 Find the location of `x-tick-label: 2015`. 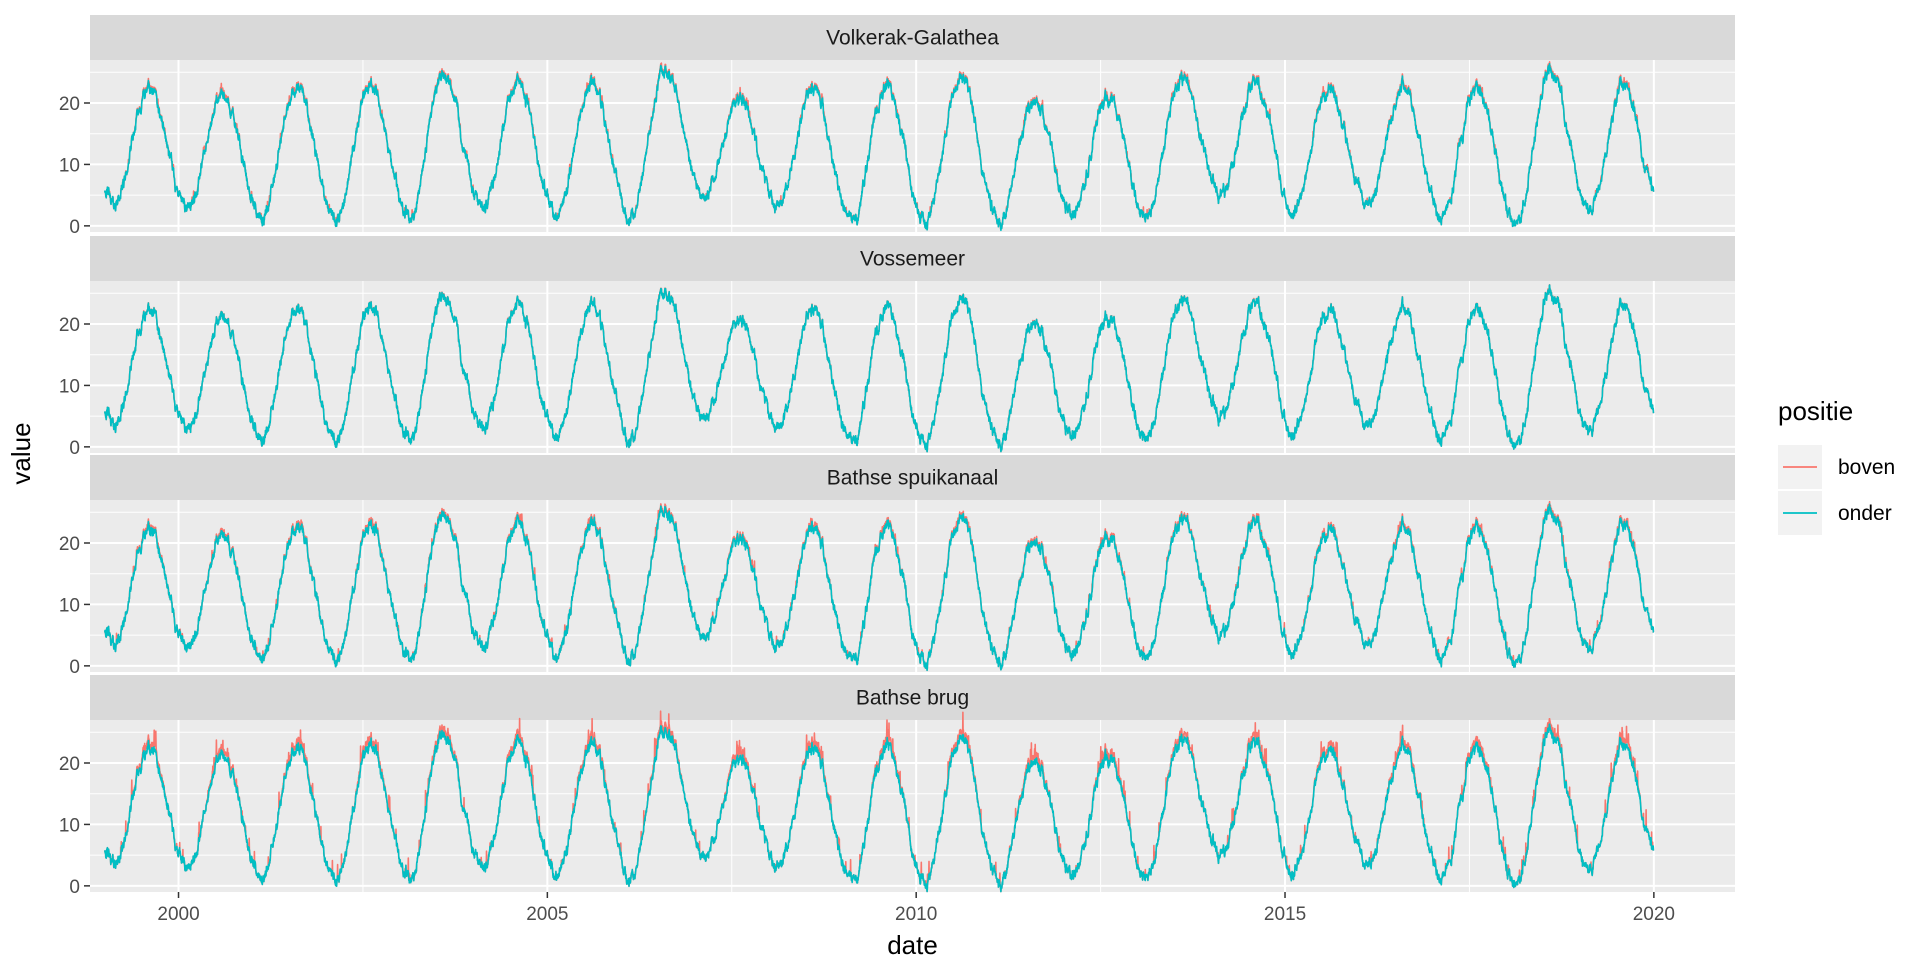

x-tick-label: 2015 is located at coordinates (1285, 914).